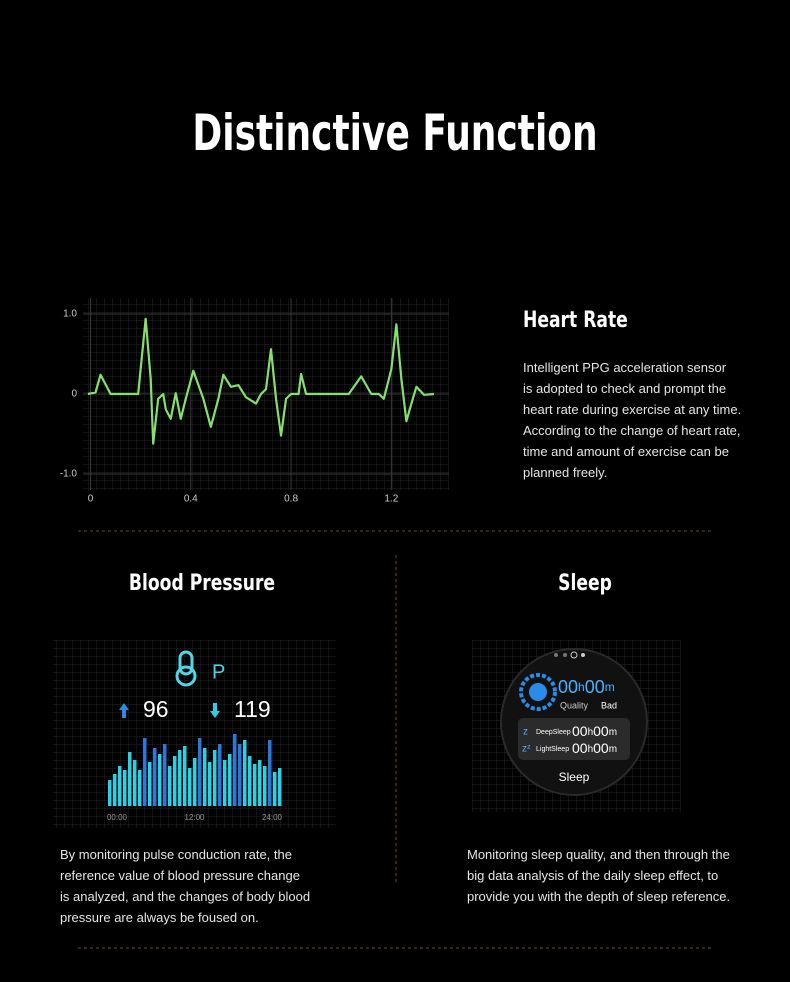 The width and height of the screenshot is (790, 982). I want to click on x-tick-label: 1.2, so click(391, 499).